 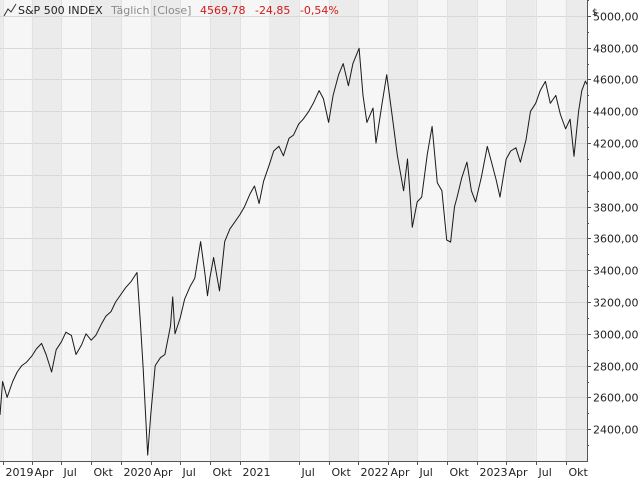 I want to click on x-tick-label: 2020, so click(x=138, y=472).